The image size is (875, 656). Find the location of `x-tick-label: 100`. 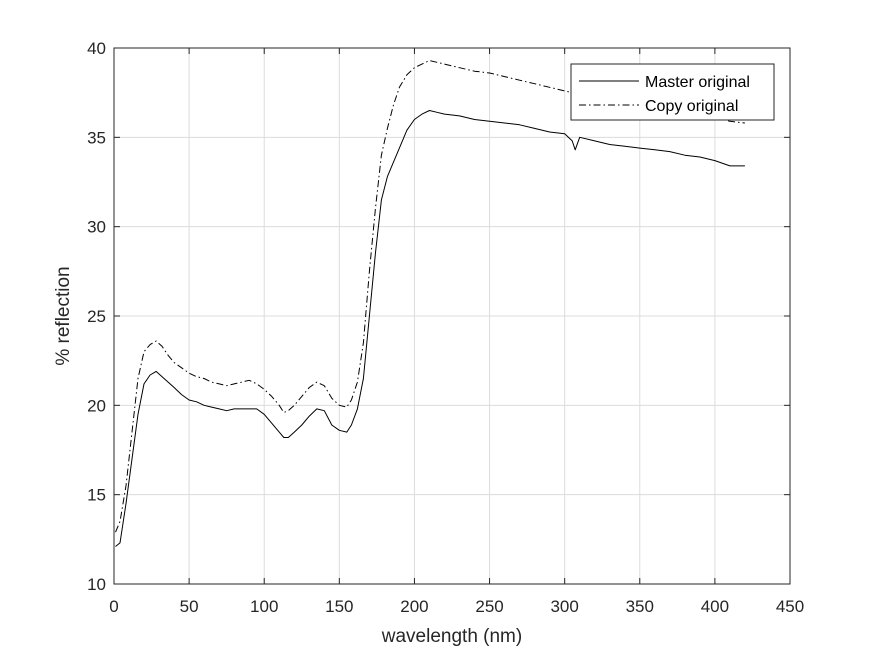

x-tick-label: 100 is located at coordinates (264, 606).